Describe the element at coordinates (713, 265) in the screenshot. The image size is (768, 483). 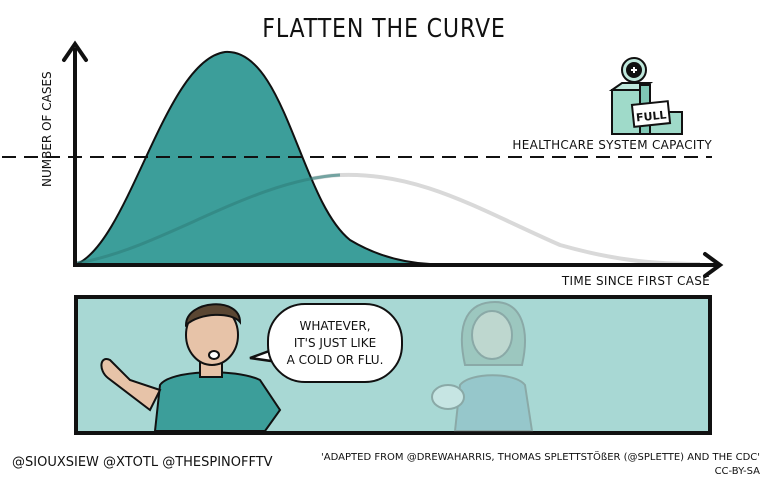
I see `x-axis-arrow-icon` at that location.